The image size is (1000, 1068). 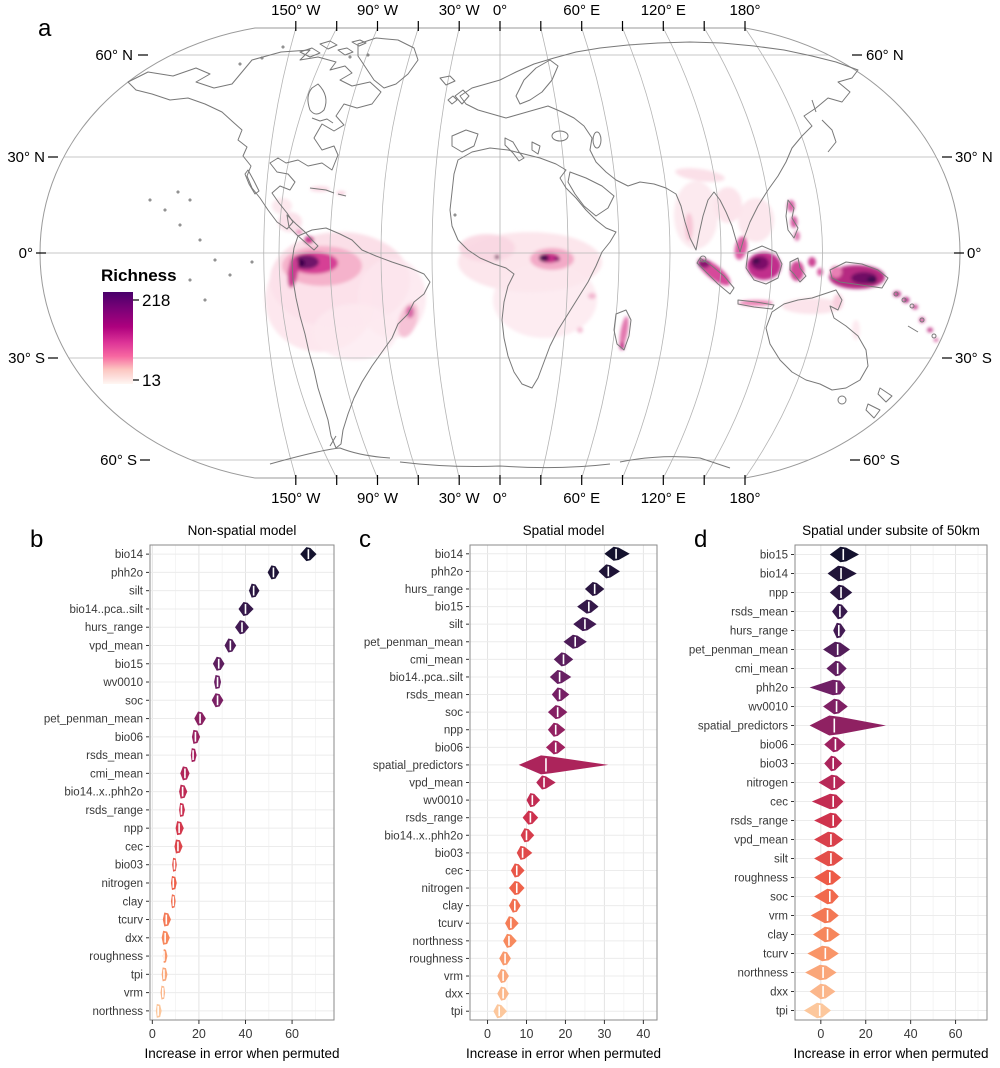 I want to click on y-axis-label-bio03: bio03, so click(x=129, y=866).